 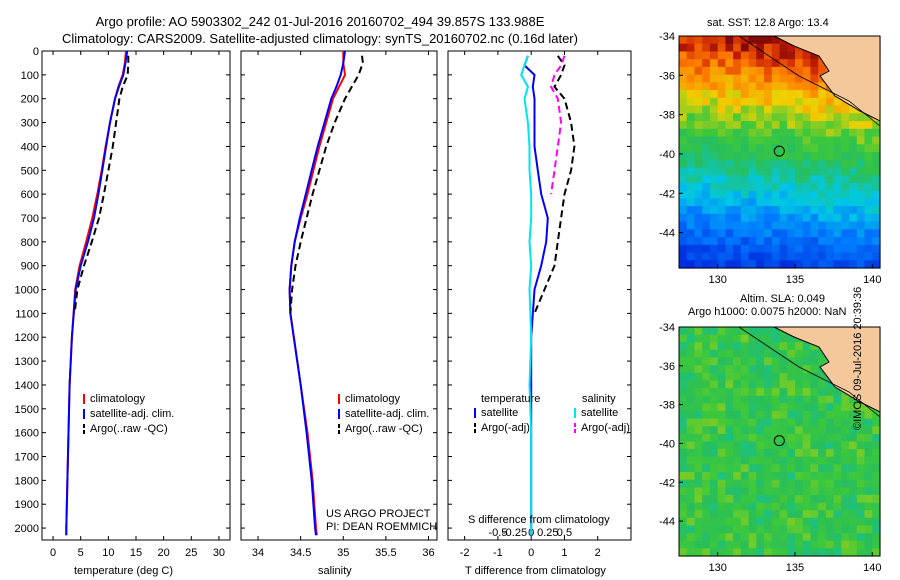 What do you see at coordinates (164, 553) in the screenshot?
I see `x-tick-label: 20` at bounding box center [164, 553].